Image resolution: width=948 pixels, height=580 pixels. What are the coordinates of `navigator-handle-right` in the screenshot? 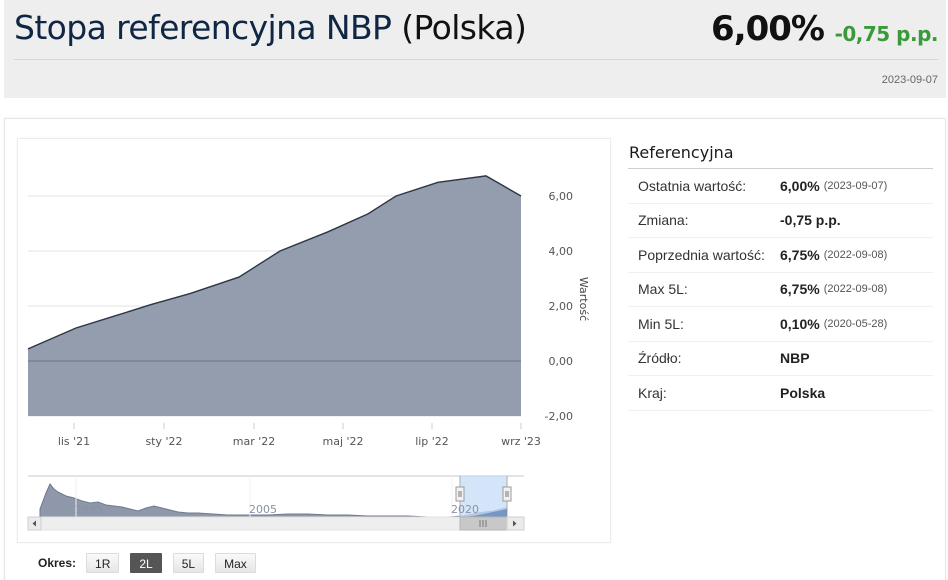 It's located at (507, 494).